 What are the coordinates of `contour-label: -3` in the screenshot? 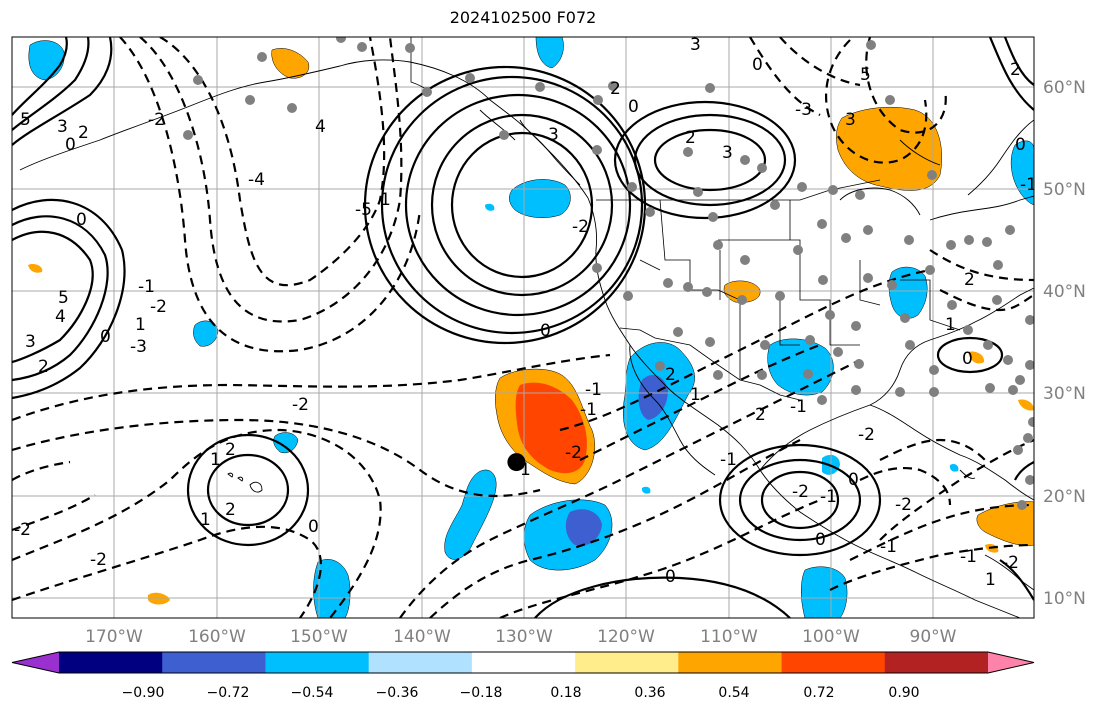 It's located at (803, 110).